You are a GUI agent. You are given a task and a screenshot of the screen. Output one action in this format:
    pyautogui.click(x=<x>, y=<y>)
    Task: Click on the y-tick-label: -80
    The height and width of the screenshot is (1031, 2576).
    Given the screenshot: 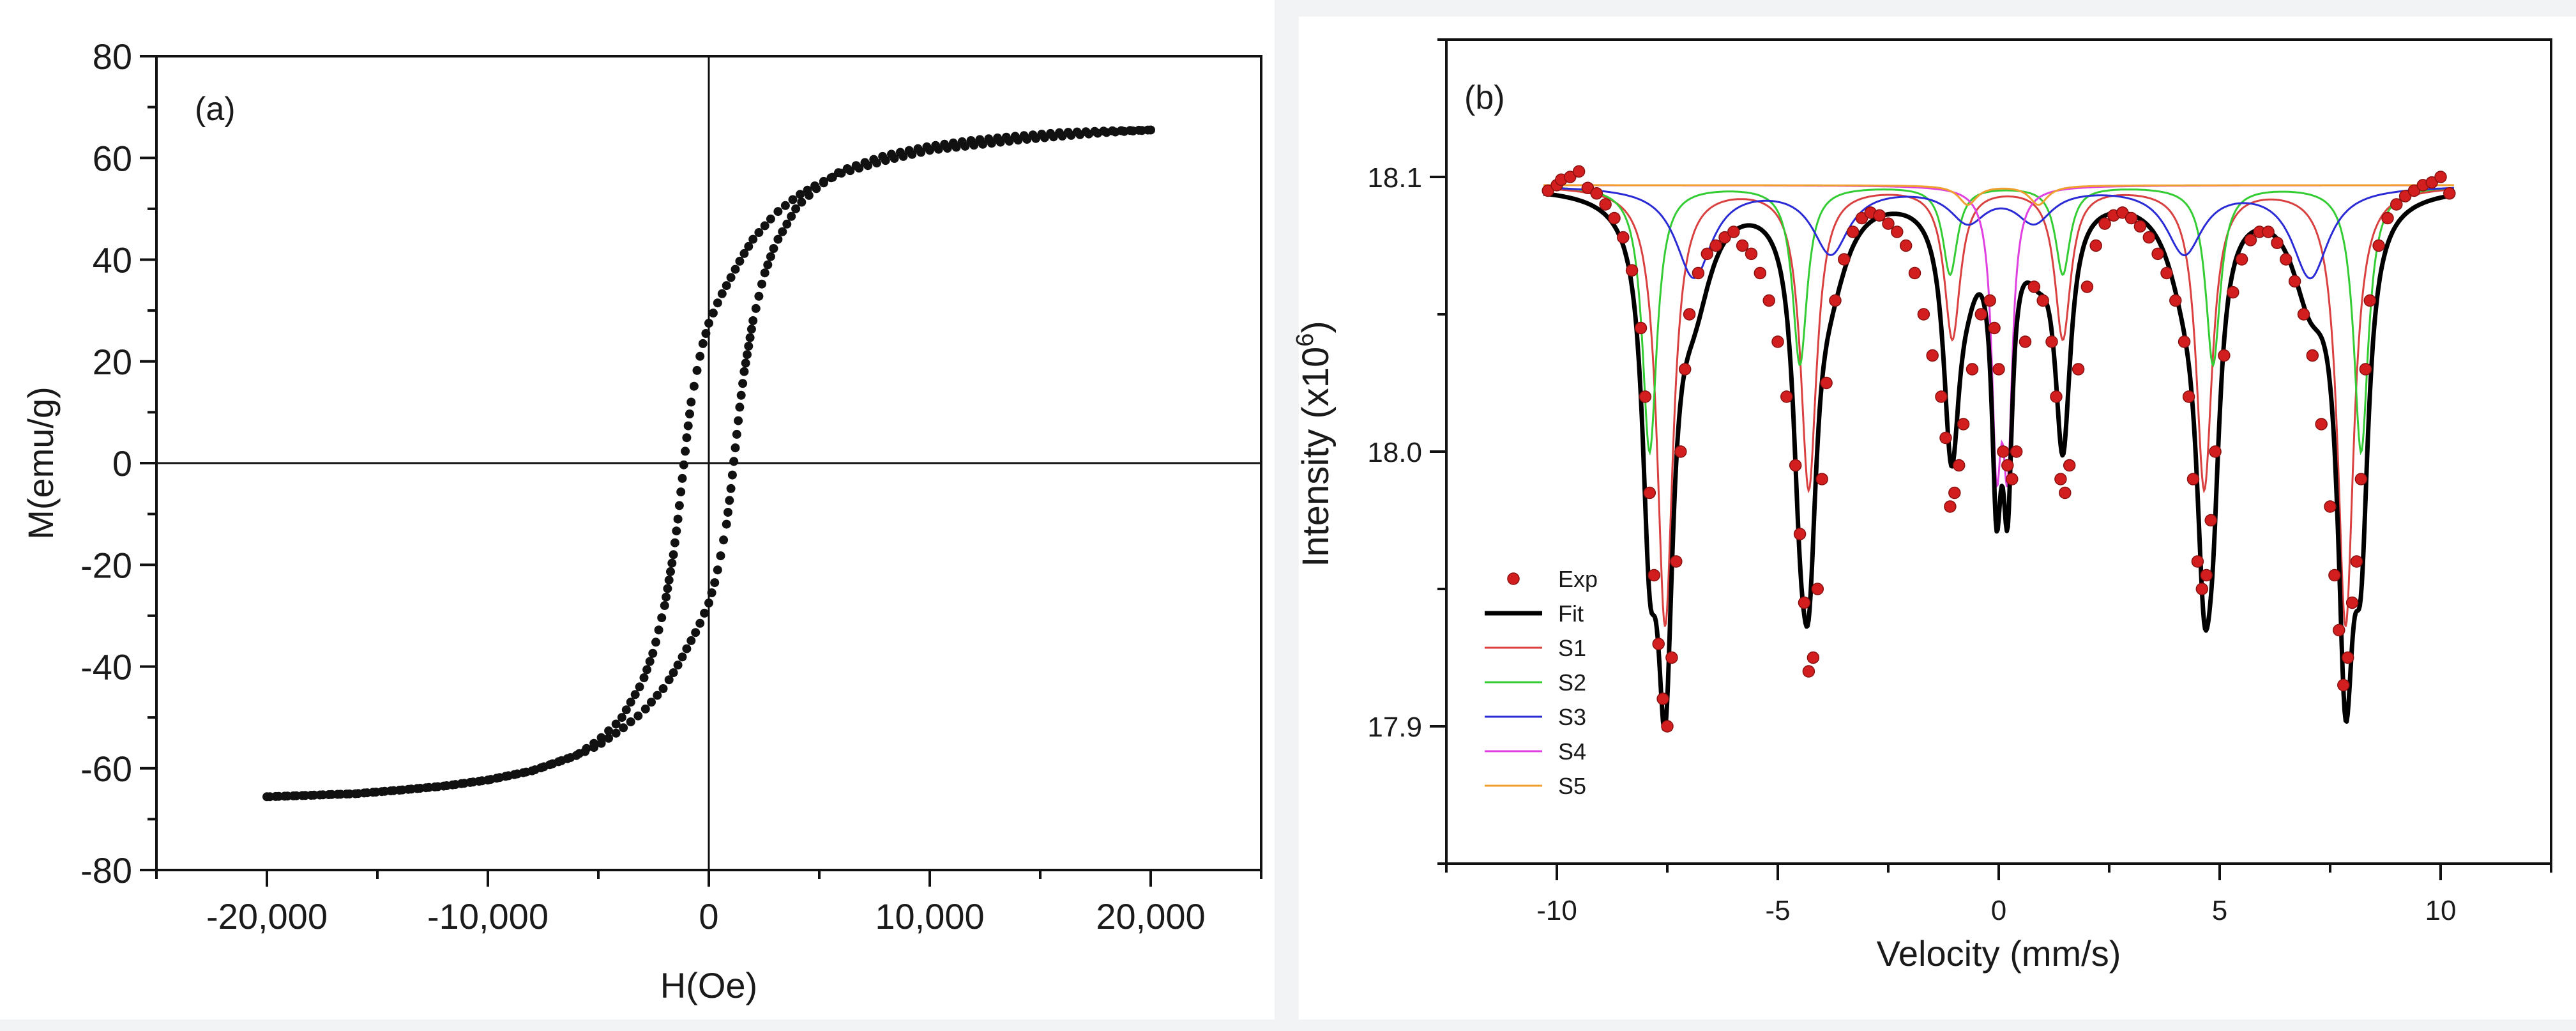 What is the action you would take?
    pyautogui.click(x=106, y=870)
    